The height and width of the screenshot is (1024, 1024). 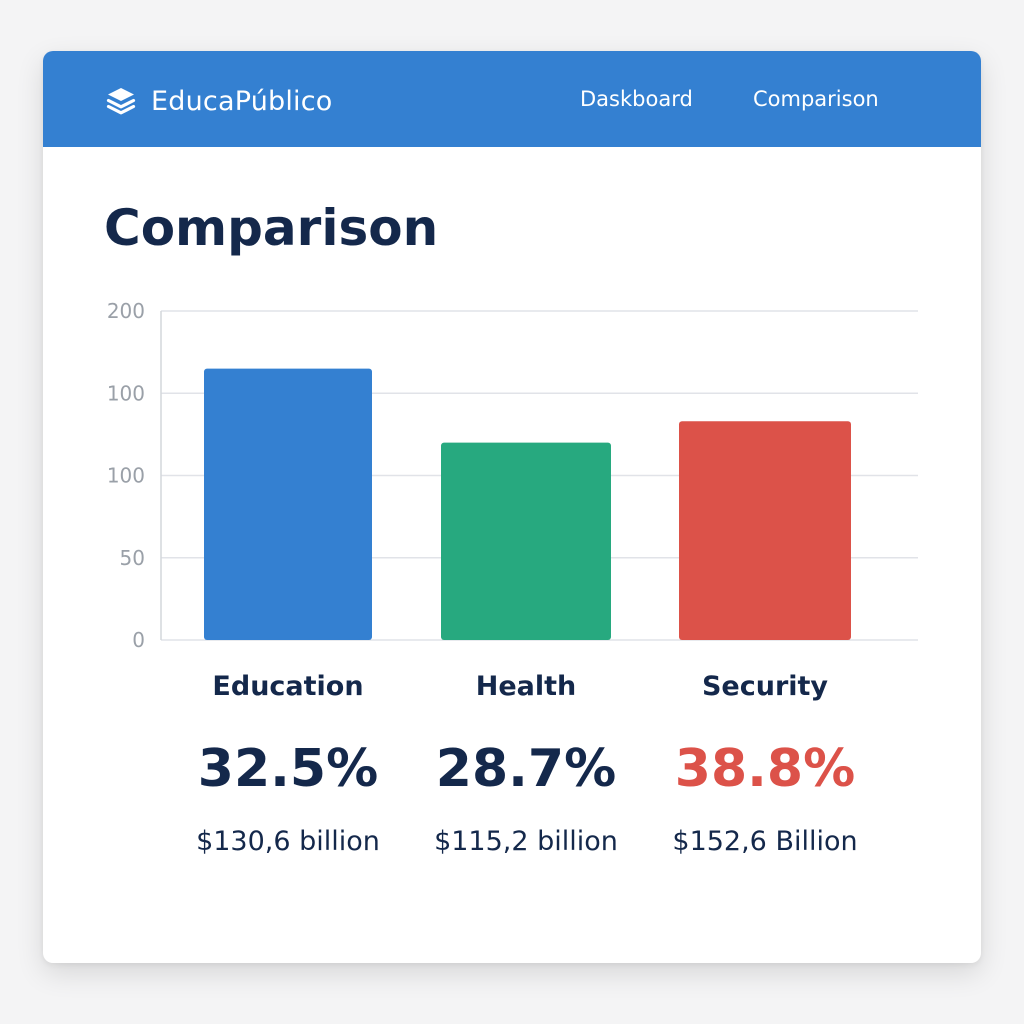 I want to click on brand: EducaPúblico, so click(x=219, y=101).